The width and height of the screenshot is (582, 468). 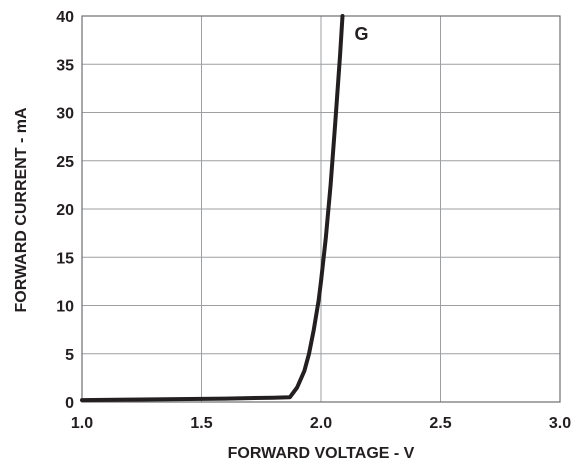 I want to click on x-tick-label: 1.5, so click(x=201, y=423).